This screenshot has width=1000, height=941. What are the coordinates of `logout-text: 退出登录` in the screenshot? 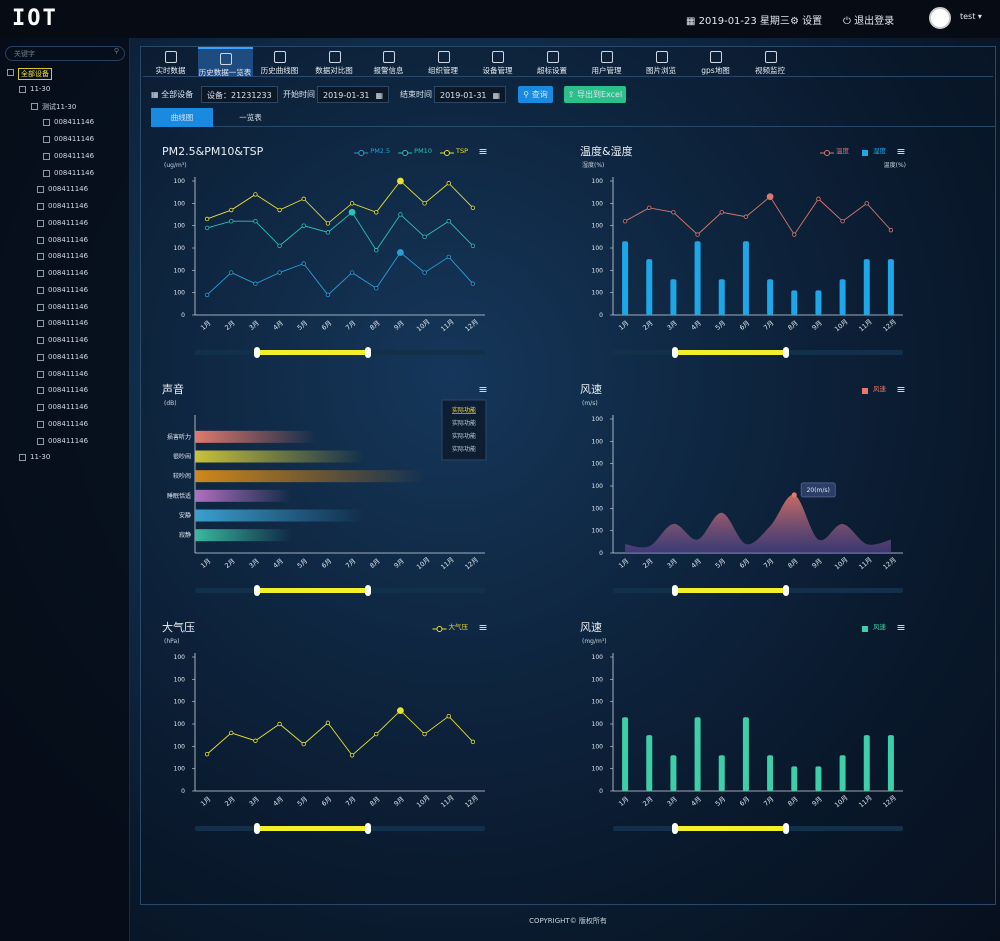 It's located at (874, 21).